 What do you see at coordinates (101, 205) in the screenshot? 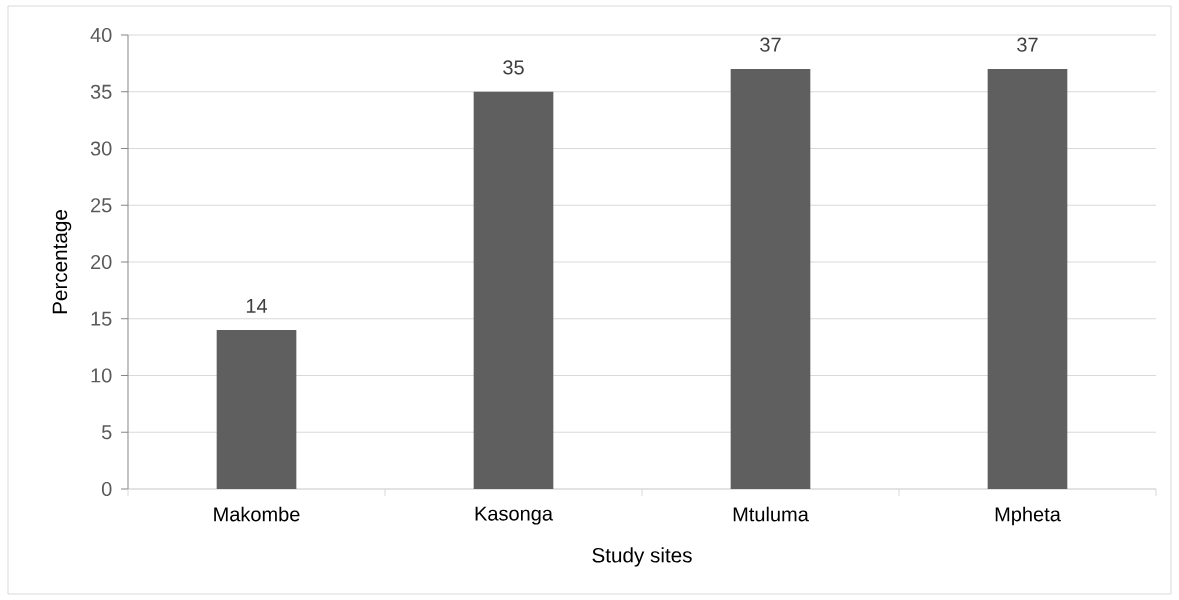
I see `y-tick-label: 25` at bounding box center [101, 205].